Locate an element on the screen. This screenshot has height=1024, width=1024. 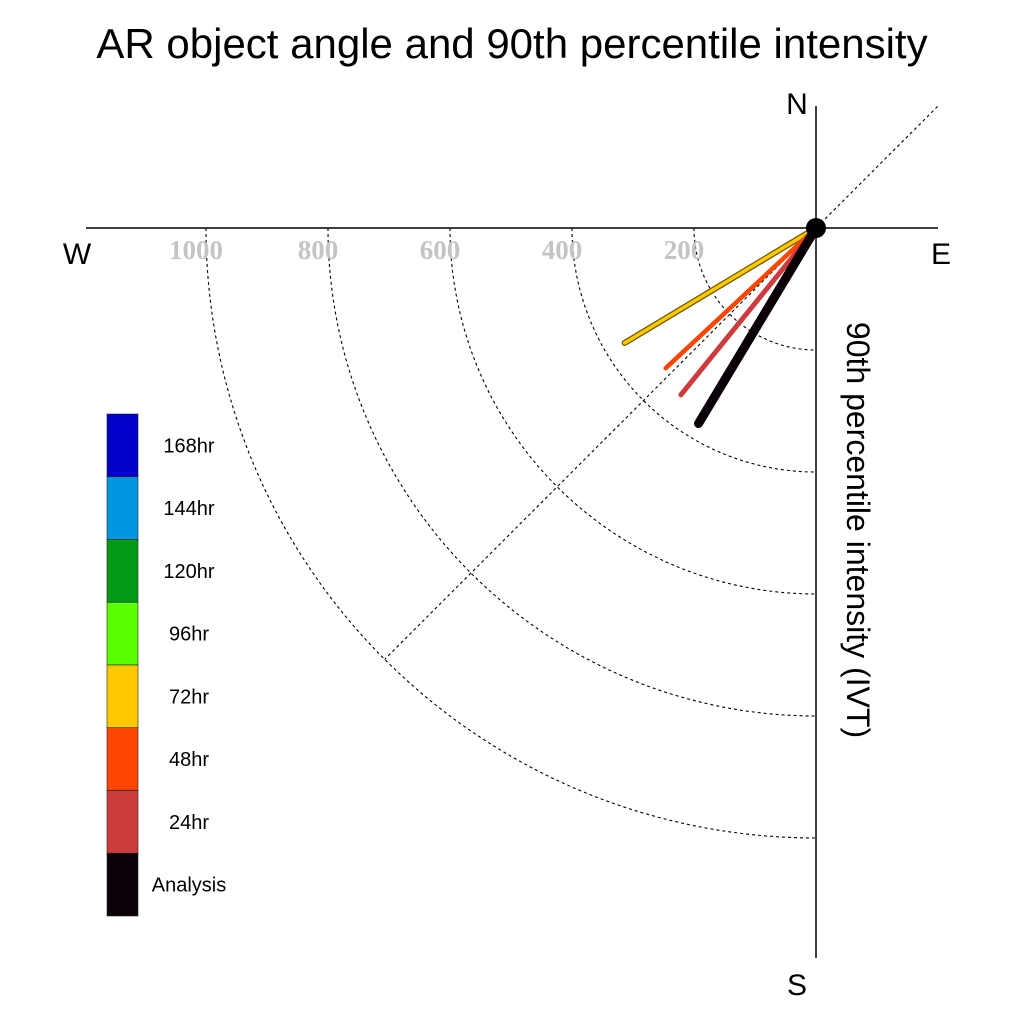
radial-tick-label: 800 is located at coordinates (318, 250).